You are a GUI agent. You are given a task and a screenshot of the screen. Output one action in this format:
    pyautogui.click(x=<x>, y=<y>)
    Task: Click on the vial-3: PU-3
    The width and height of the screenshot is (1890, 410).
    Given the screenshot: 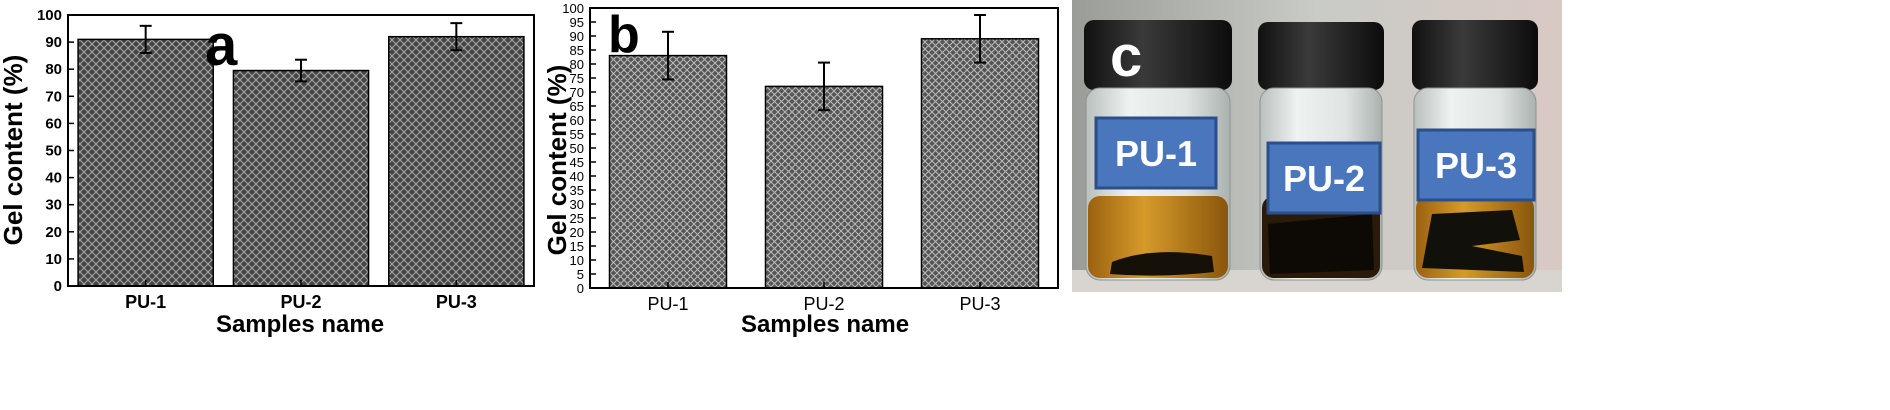 What is the action you would take?
    pyautogui.click(x=1475, y=150)
    